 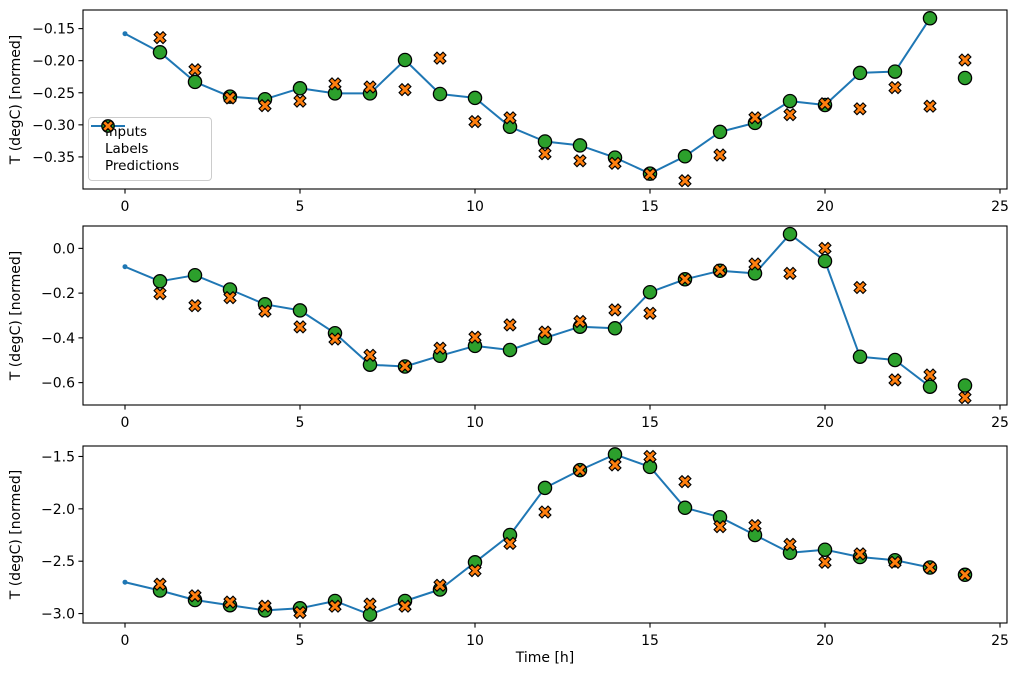 What do you see at coordinates (53, 62) in the screenshot?
I see `svg-text: −0.20` at bounding box center [53, 62].